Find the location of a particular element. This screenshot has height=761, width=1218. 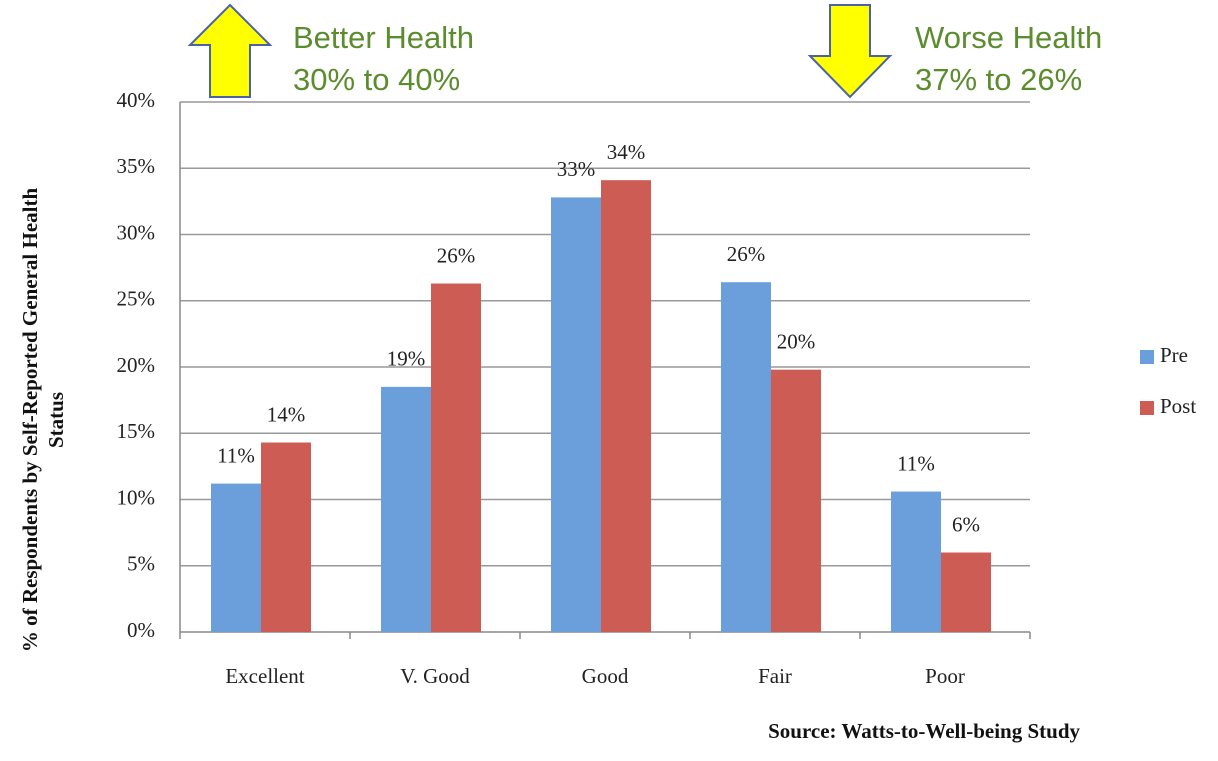

value-label: 33% is located at coordinates (576, 169).